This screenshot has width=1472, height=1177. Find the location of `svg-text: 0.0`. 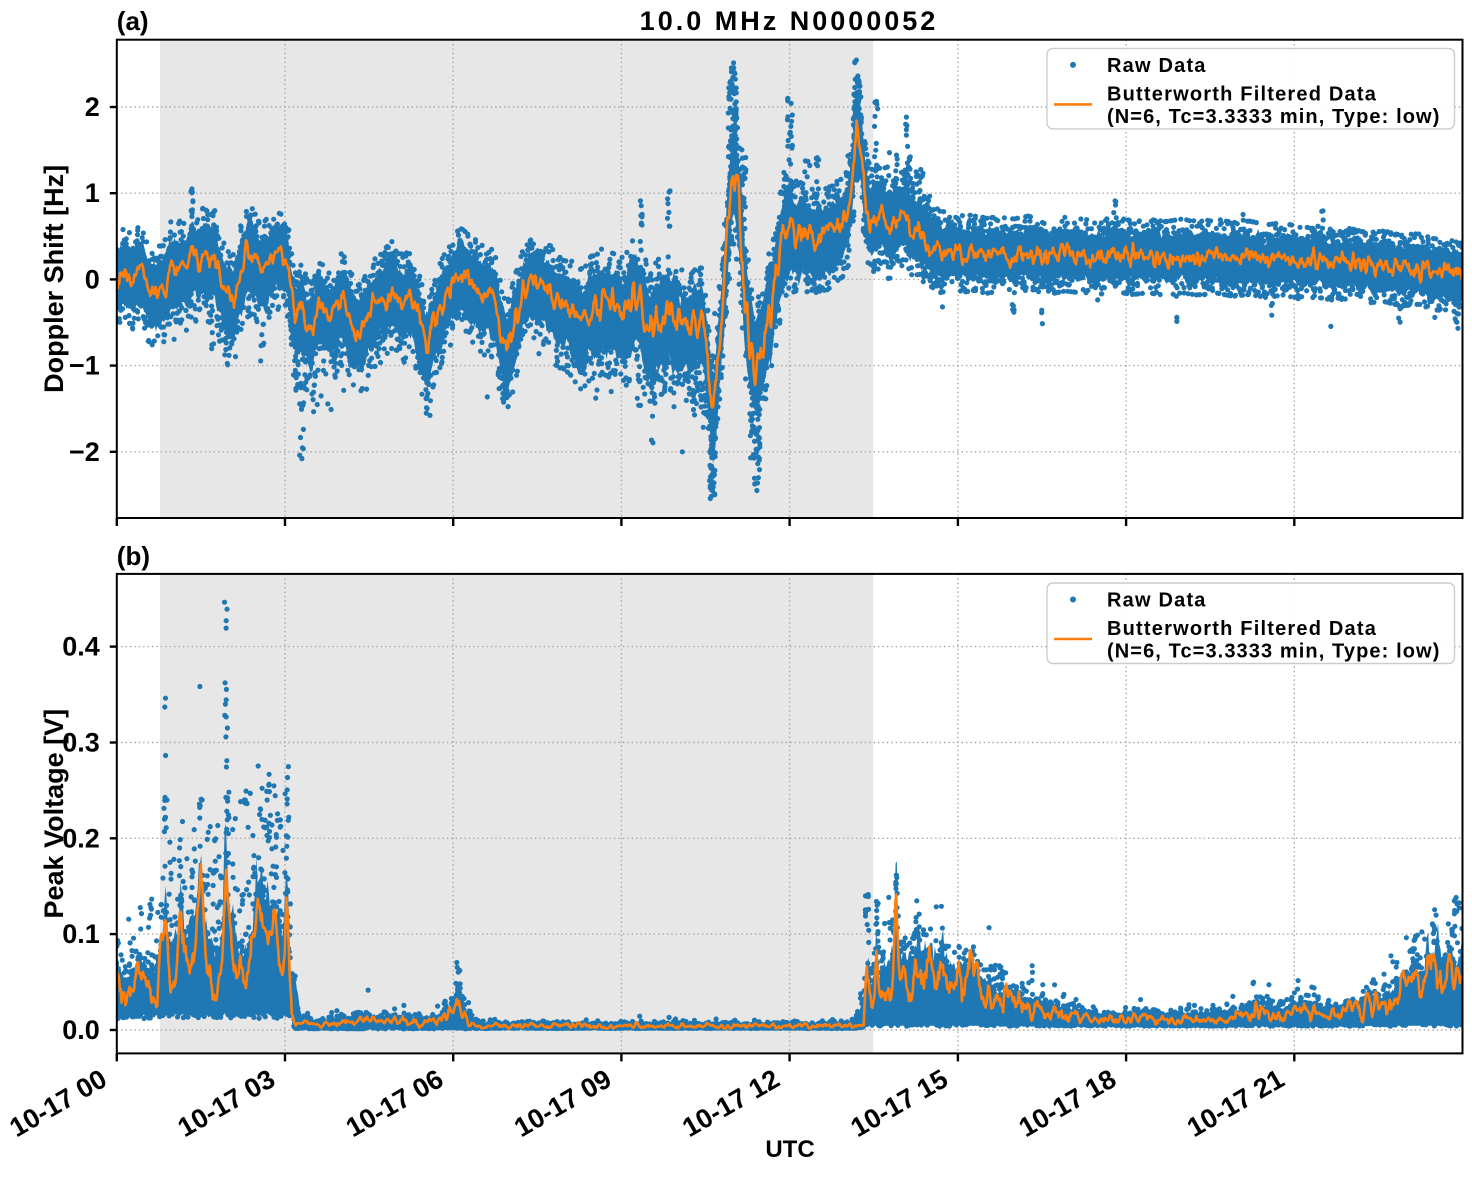

svg-text: 0.0 is located at coordinates (81, 1030).